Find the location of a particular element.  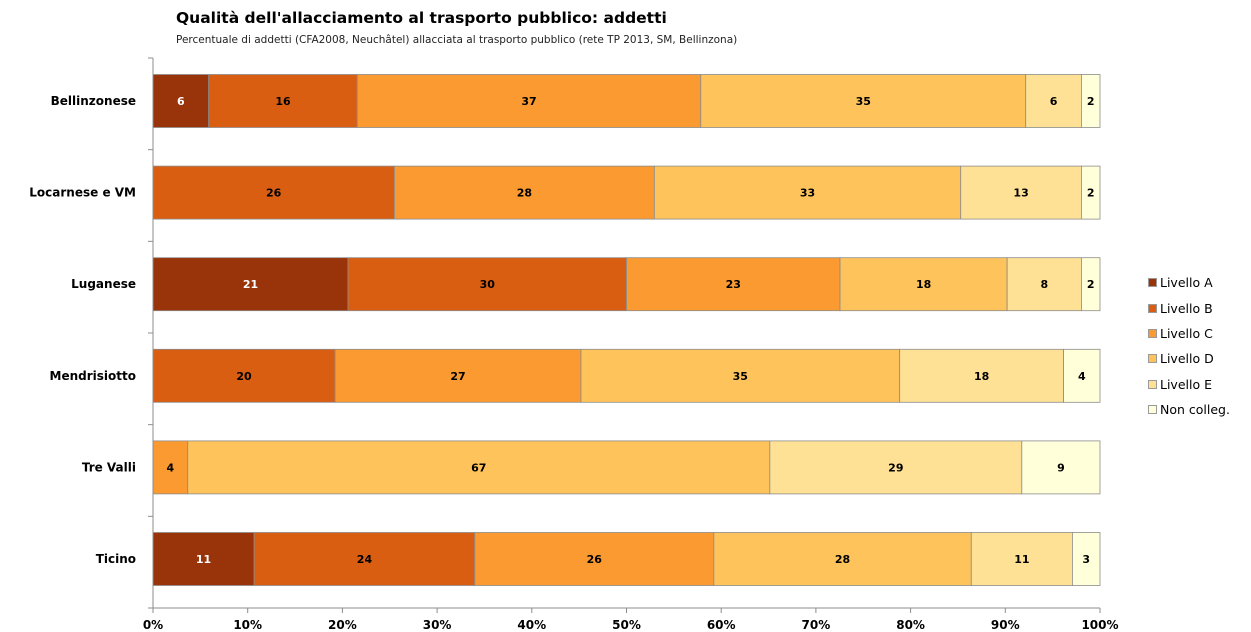

data-label: 23 is located at coordinates (733, 284).